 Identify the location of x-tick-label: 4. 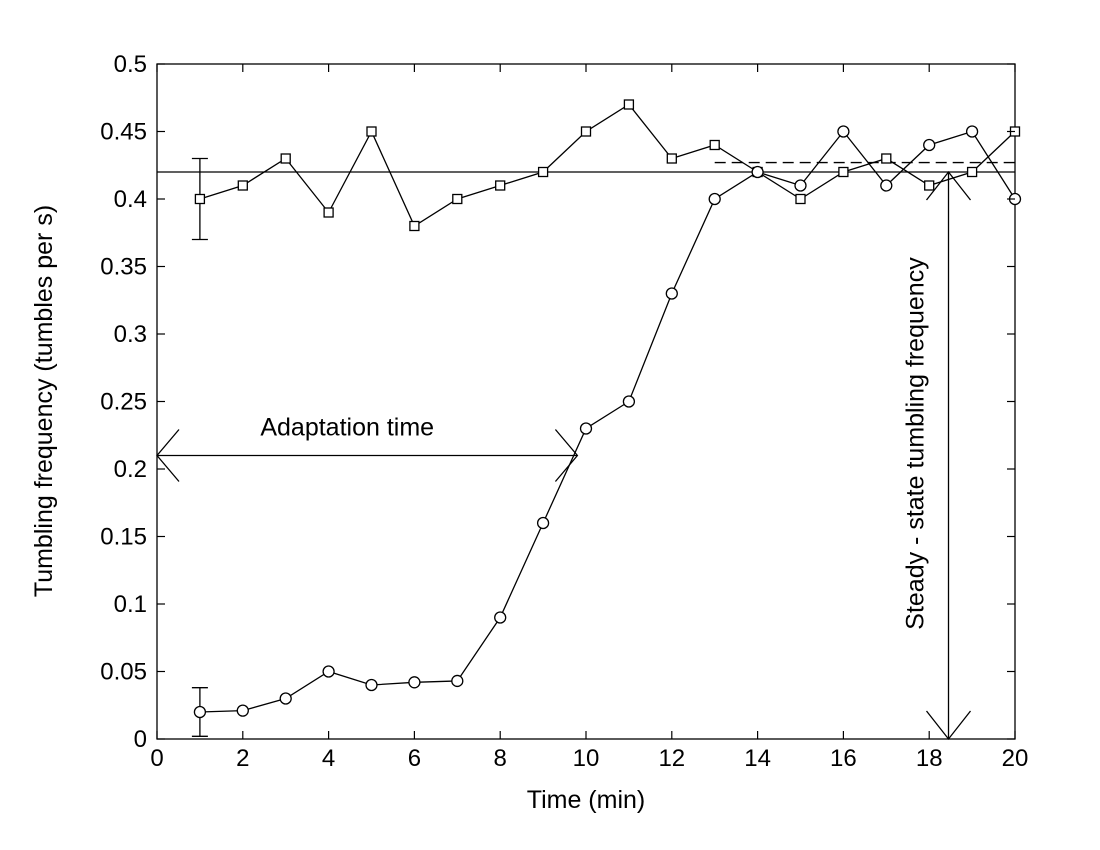
(328, 758).